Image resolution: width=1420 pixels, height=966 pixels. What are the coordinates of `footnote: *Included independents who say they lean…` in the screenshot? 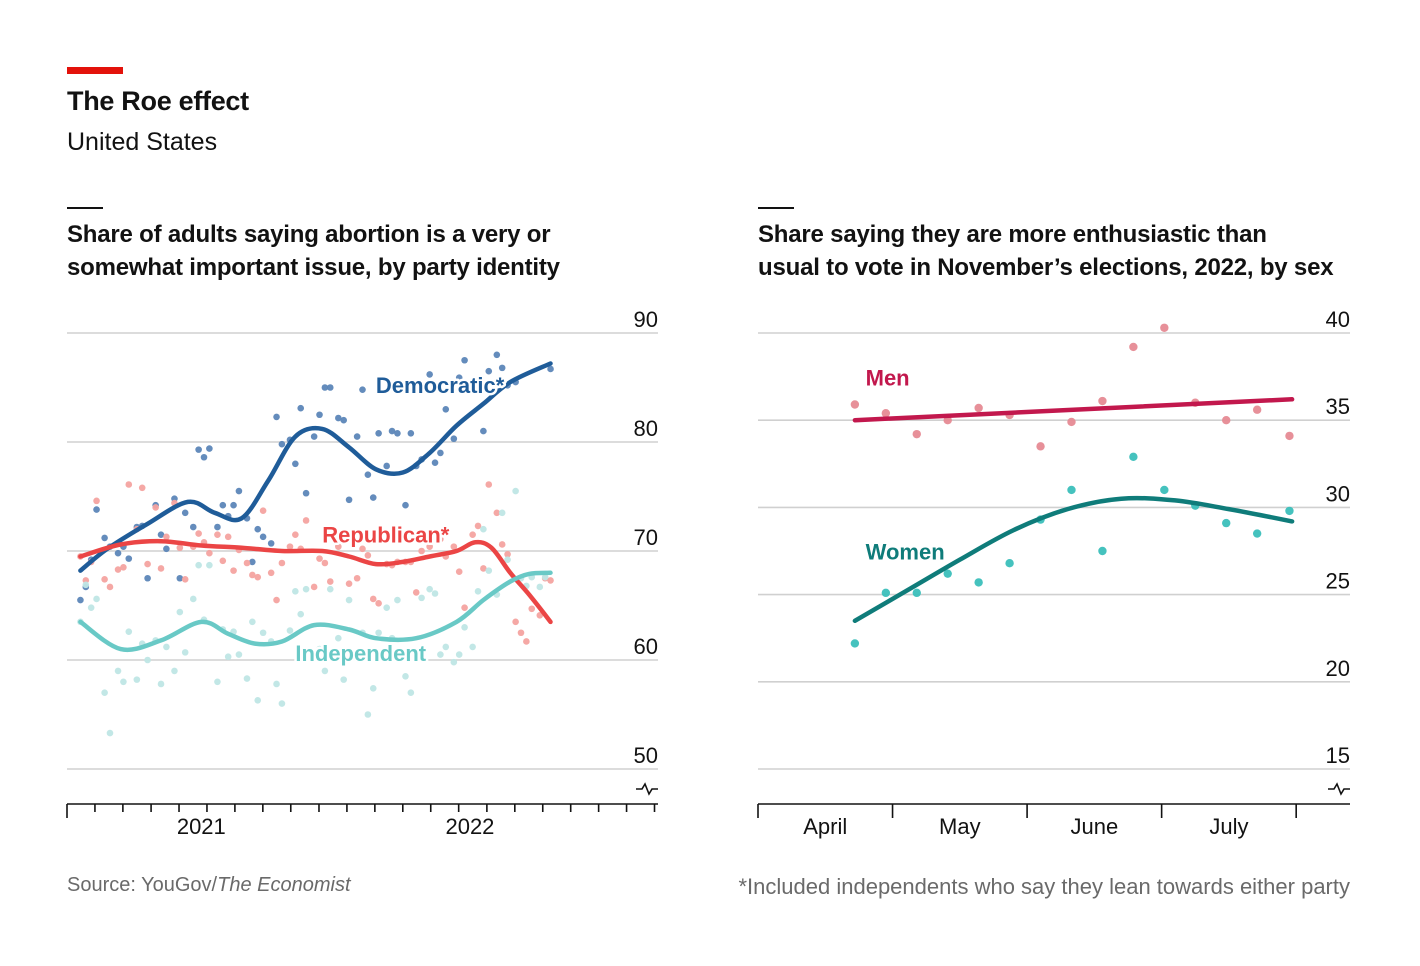 It's located at (1044, 886).